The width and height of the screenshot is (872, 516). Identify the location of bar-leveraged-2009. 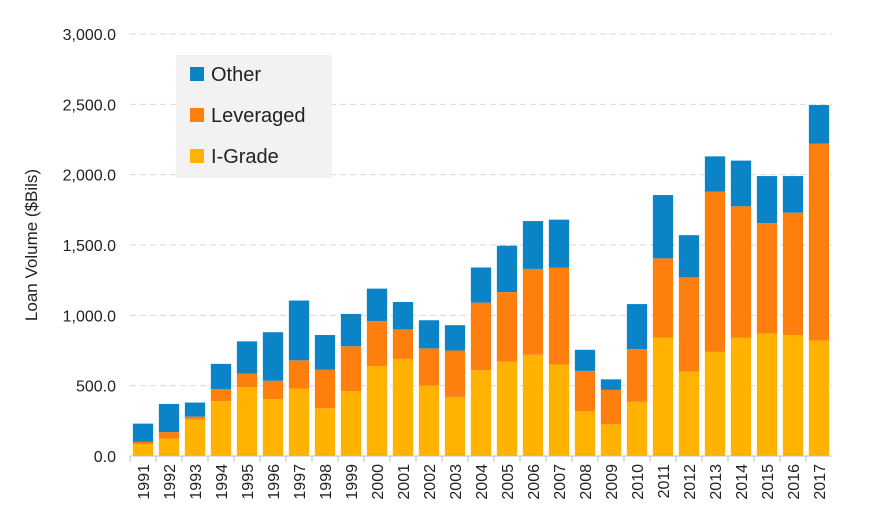
(611, 407).